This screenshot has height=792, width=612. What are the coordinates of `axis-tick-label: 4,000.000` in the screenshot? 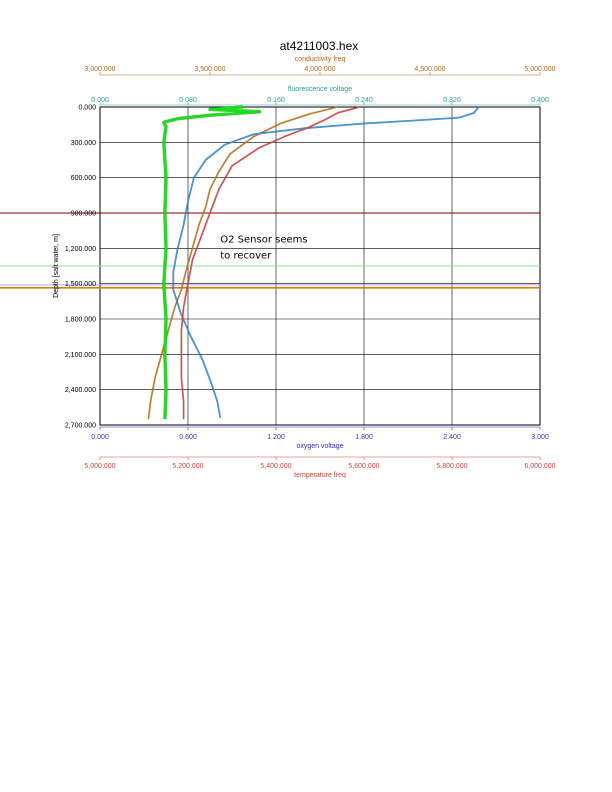 It's located at (319, 69).